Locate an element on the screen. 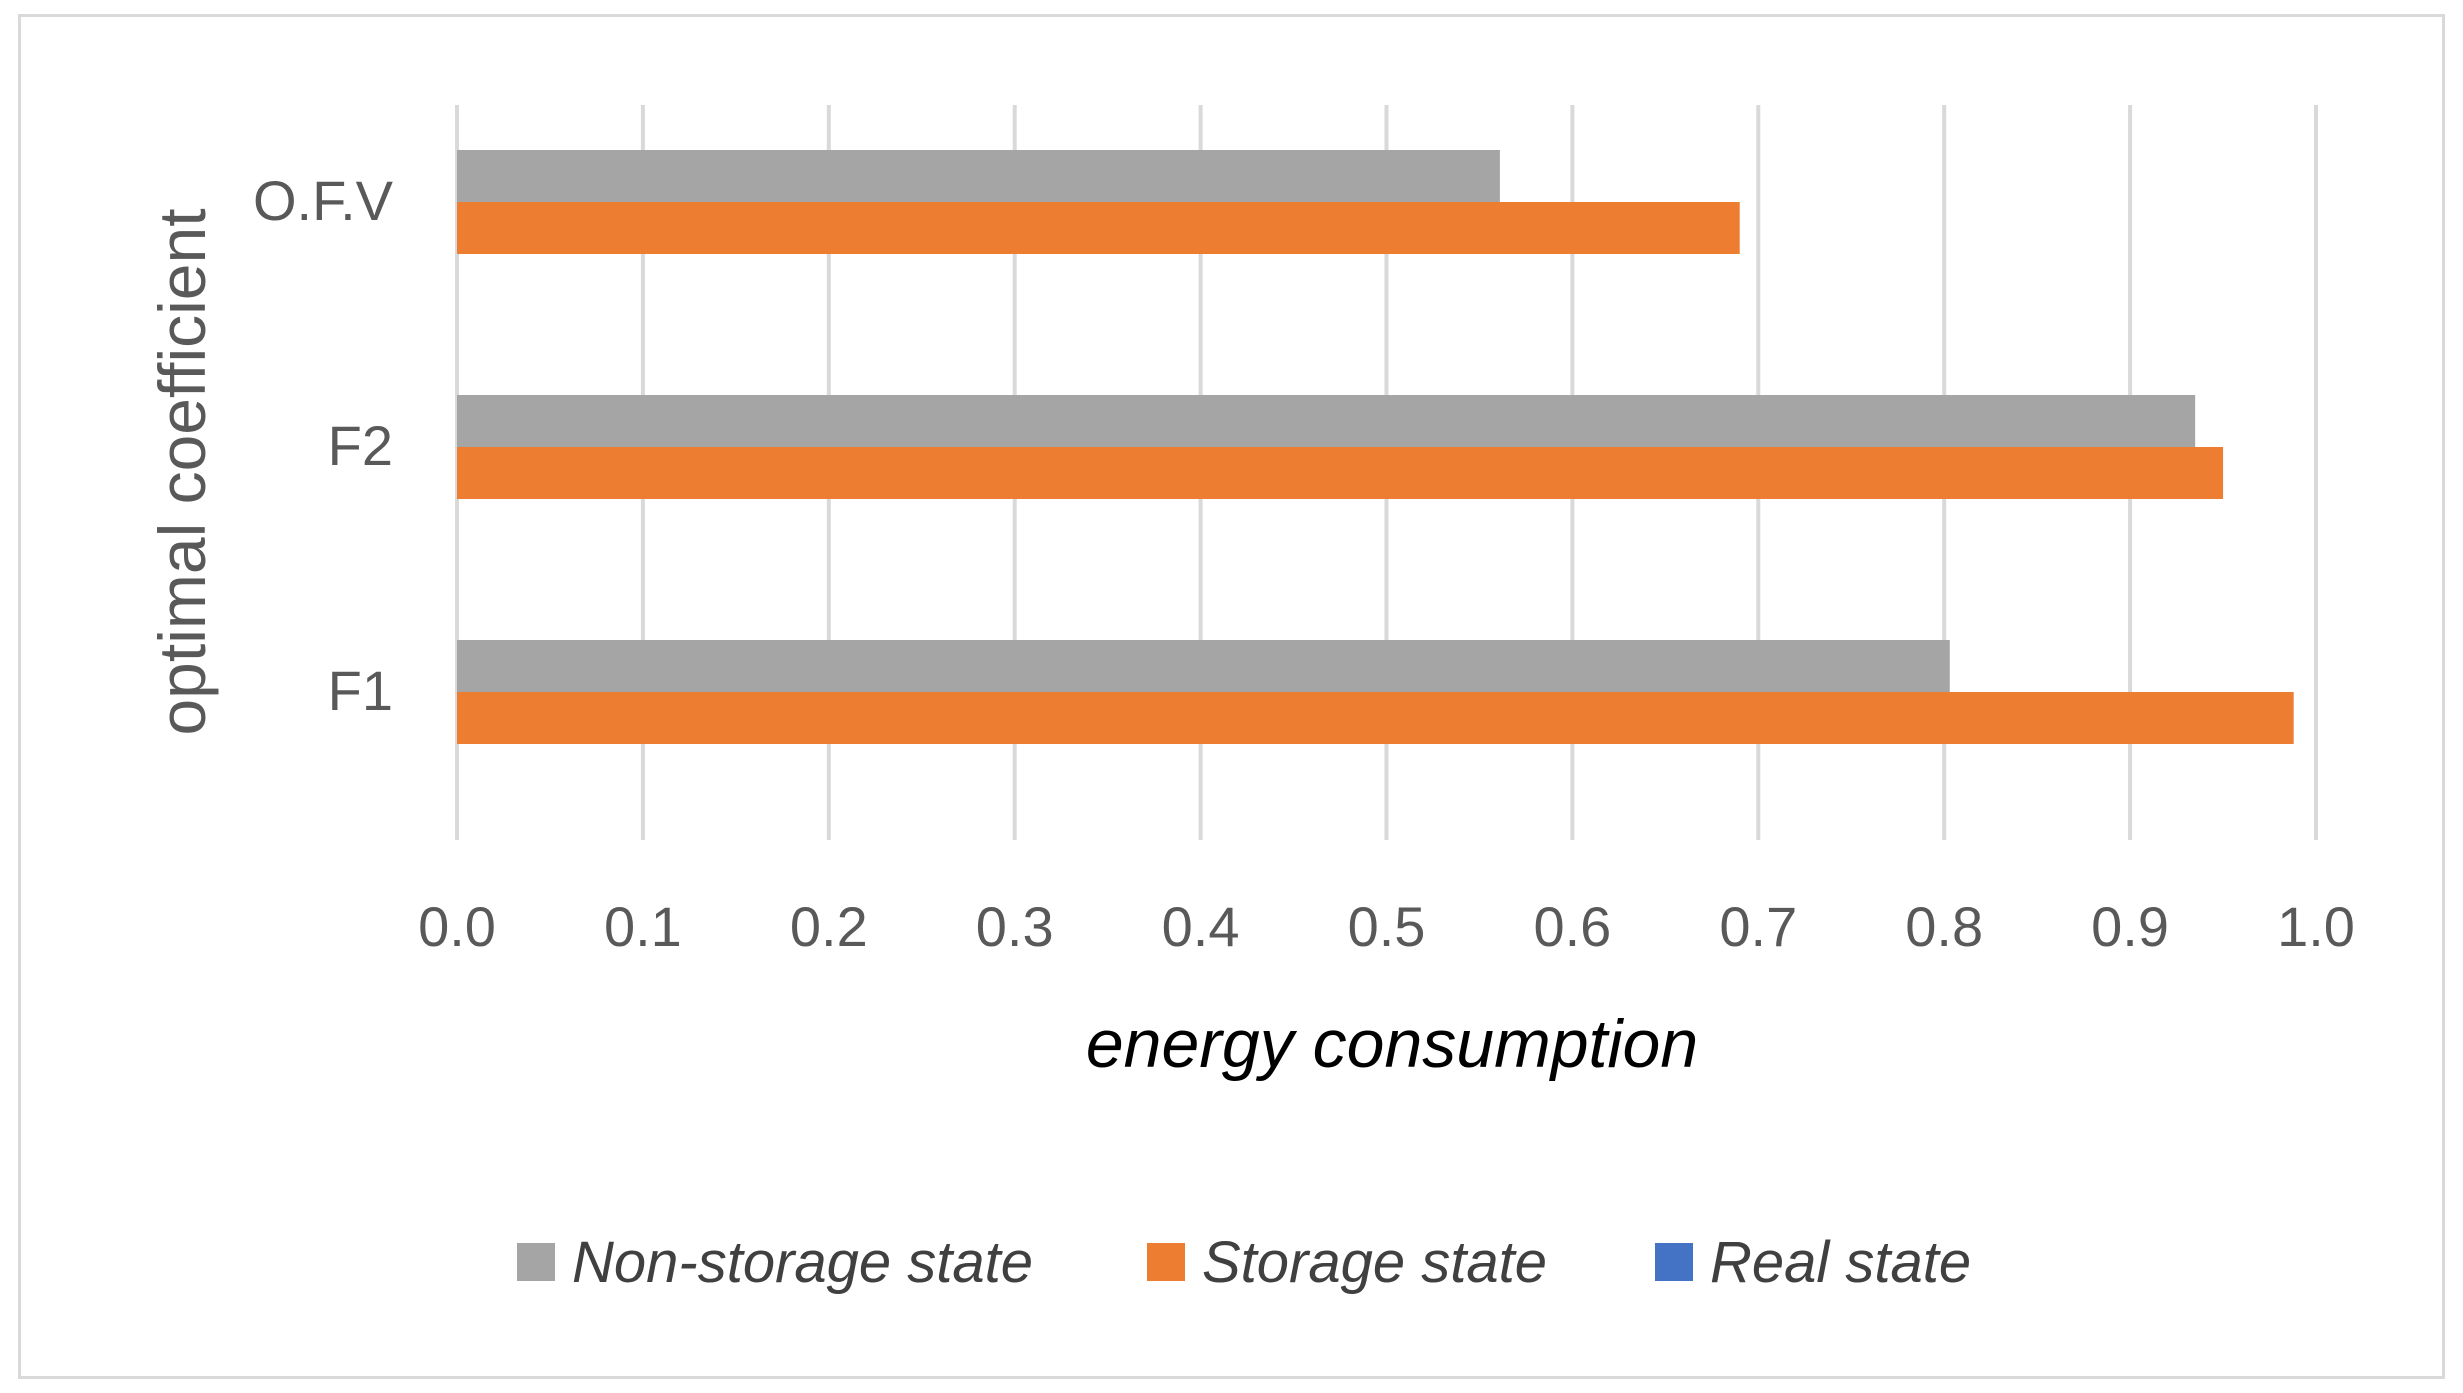 Image resolution: width=2463 pixels, height=1393 pixels. x-tick-label: 0.3 is located at coordinates (1015, 926).